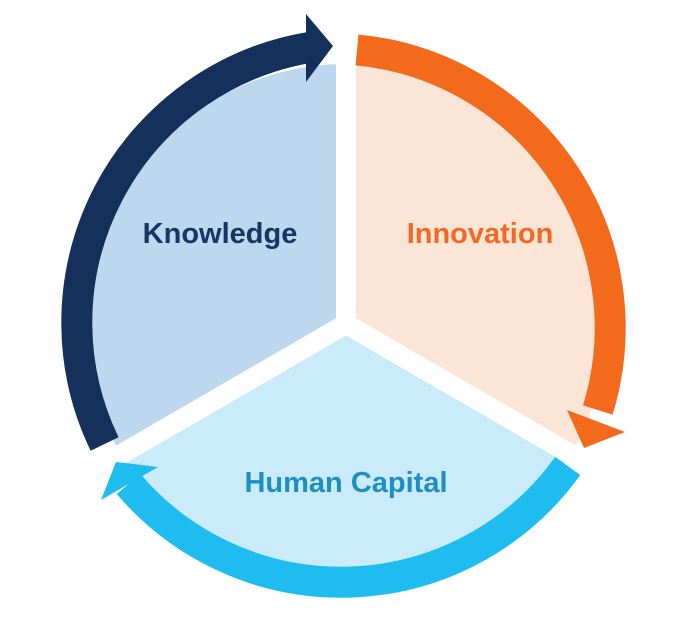 The width and height of the screenshot is (673, 636). What do you see at coordinates (220, 234) in the screenshot?
I see `knowledge-label: Knowledge` at bounding box center [220, 234].